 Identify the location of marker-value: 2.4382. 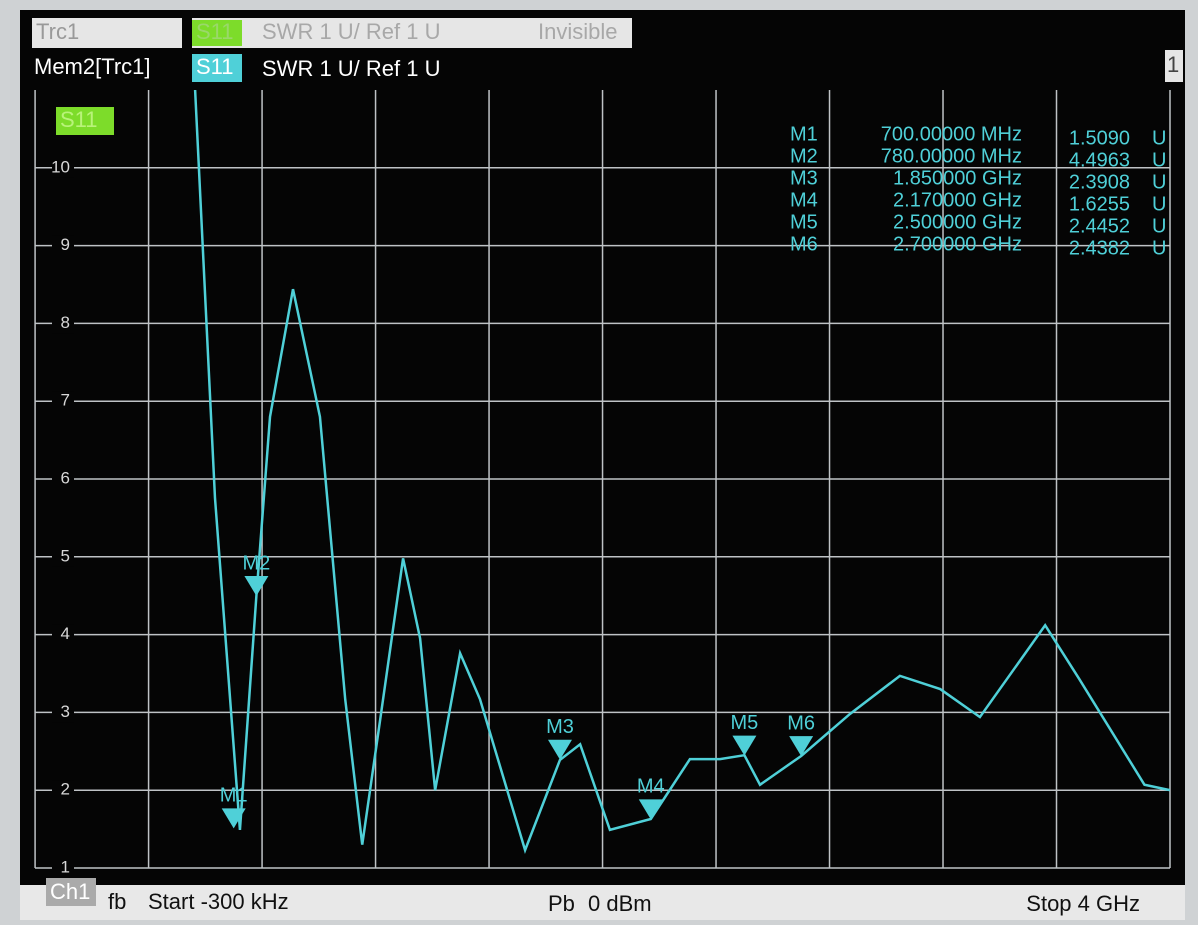
(1099, 248).